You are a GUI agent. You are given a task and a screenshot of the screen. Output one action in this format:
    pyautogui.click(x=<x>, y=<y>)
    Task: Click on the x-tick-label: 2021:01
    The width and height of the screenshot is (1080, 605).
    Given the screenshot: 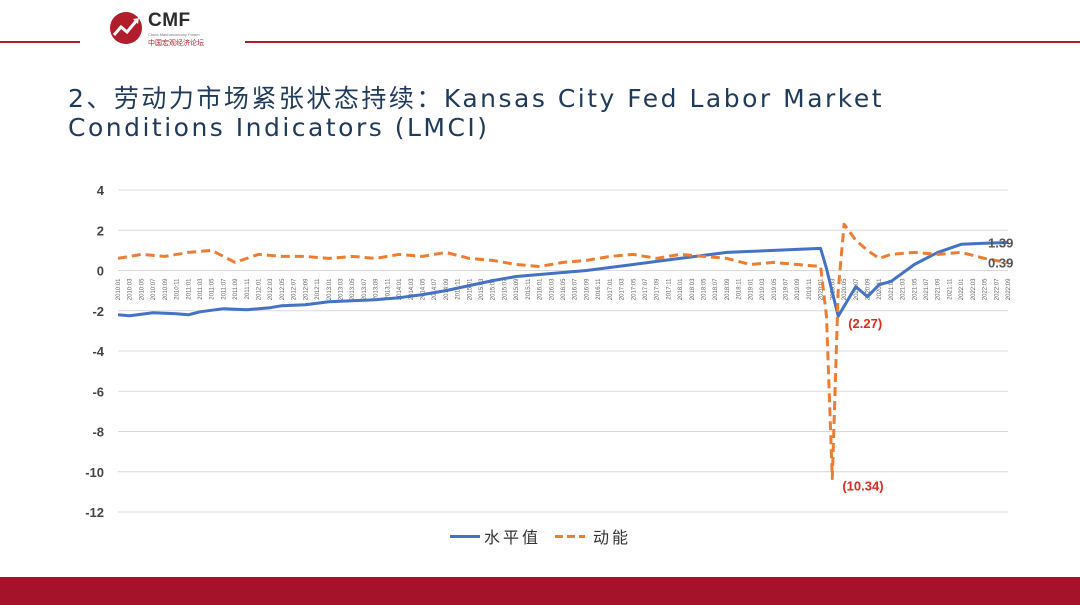 What is the action you would take?
    pyautogui.click(x=892, y=289)
    